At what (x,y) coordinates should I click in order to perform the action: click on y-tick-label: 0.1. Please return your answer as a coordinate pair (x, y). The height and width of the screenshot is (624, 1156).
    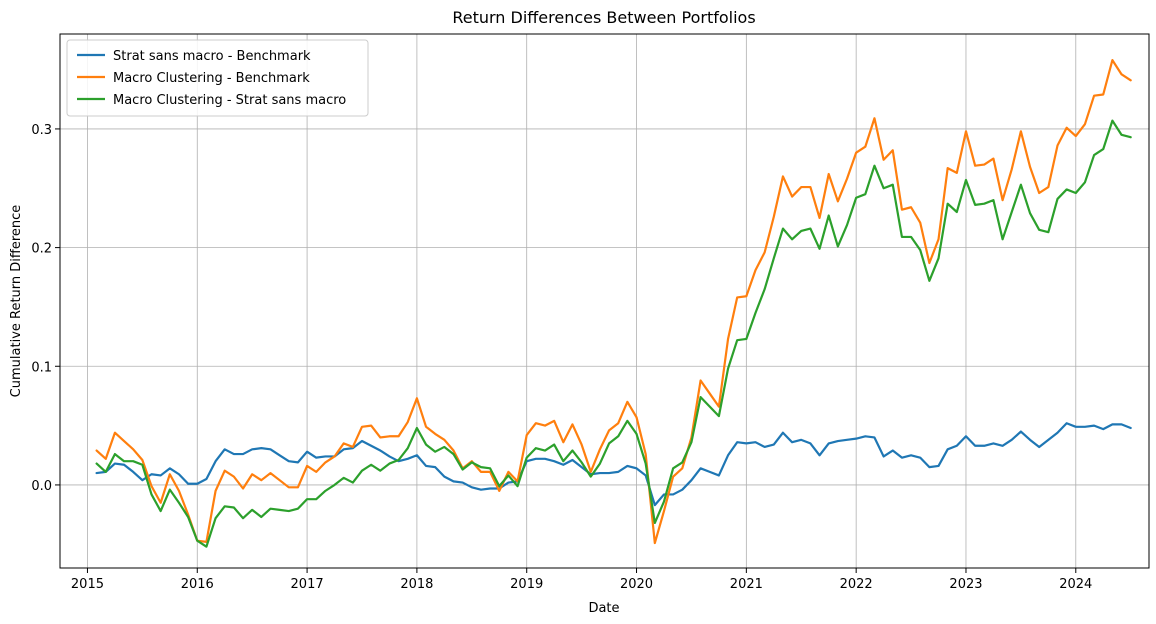
    Looking at the image, I should click on (41, 367).